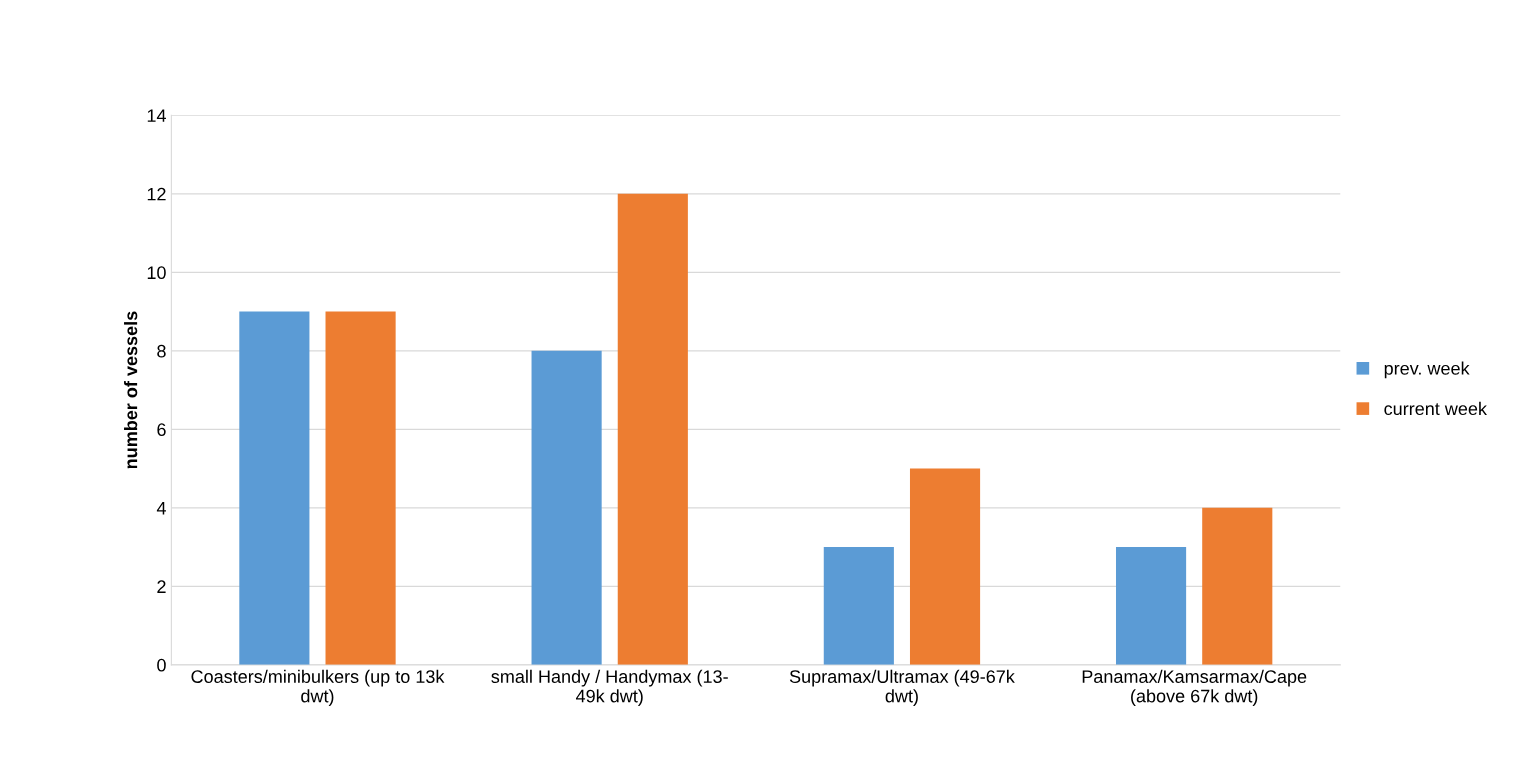 The width and height of the screenshot is (1530, 774). What do you see at coordinates (609, 687) in the screenshot?
I see `x-tick-label: small Handy / Handymax (13- 49k dwt)` at bounding box center [609, 687].